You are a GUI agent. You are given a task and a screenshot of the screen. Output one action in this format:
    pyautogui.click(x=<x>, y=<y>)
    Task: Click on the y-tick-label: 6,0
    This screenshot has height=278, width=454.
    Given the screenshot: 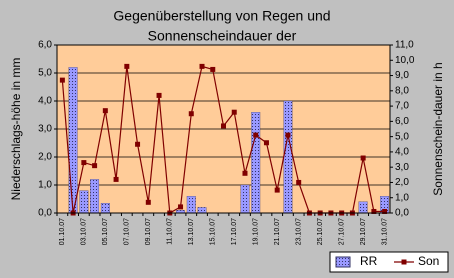 What is the action you would take?
    pyautogui.click(x=45, y=45)
    